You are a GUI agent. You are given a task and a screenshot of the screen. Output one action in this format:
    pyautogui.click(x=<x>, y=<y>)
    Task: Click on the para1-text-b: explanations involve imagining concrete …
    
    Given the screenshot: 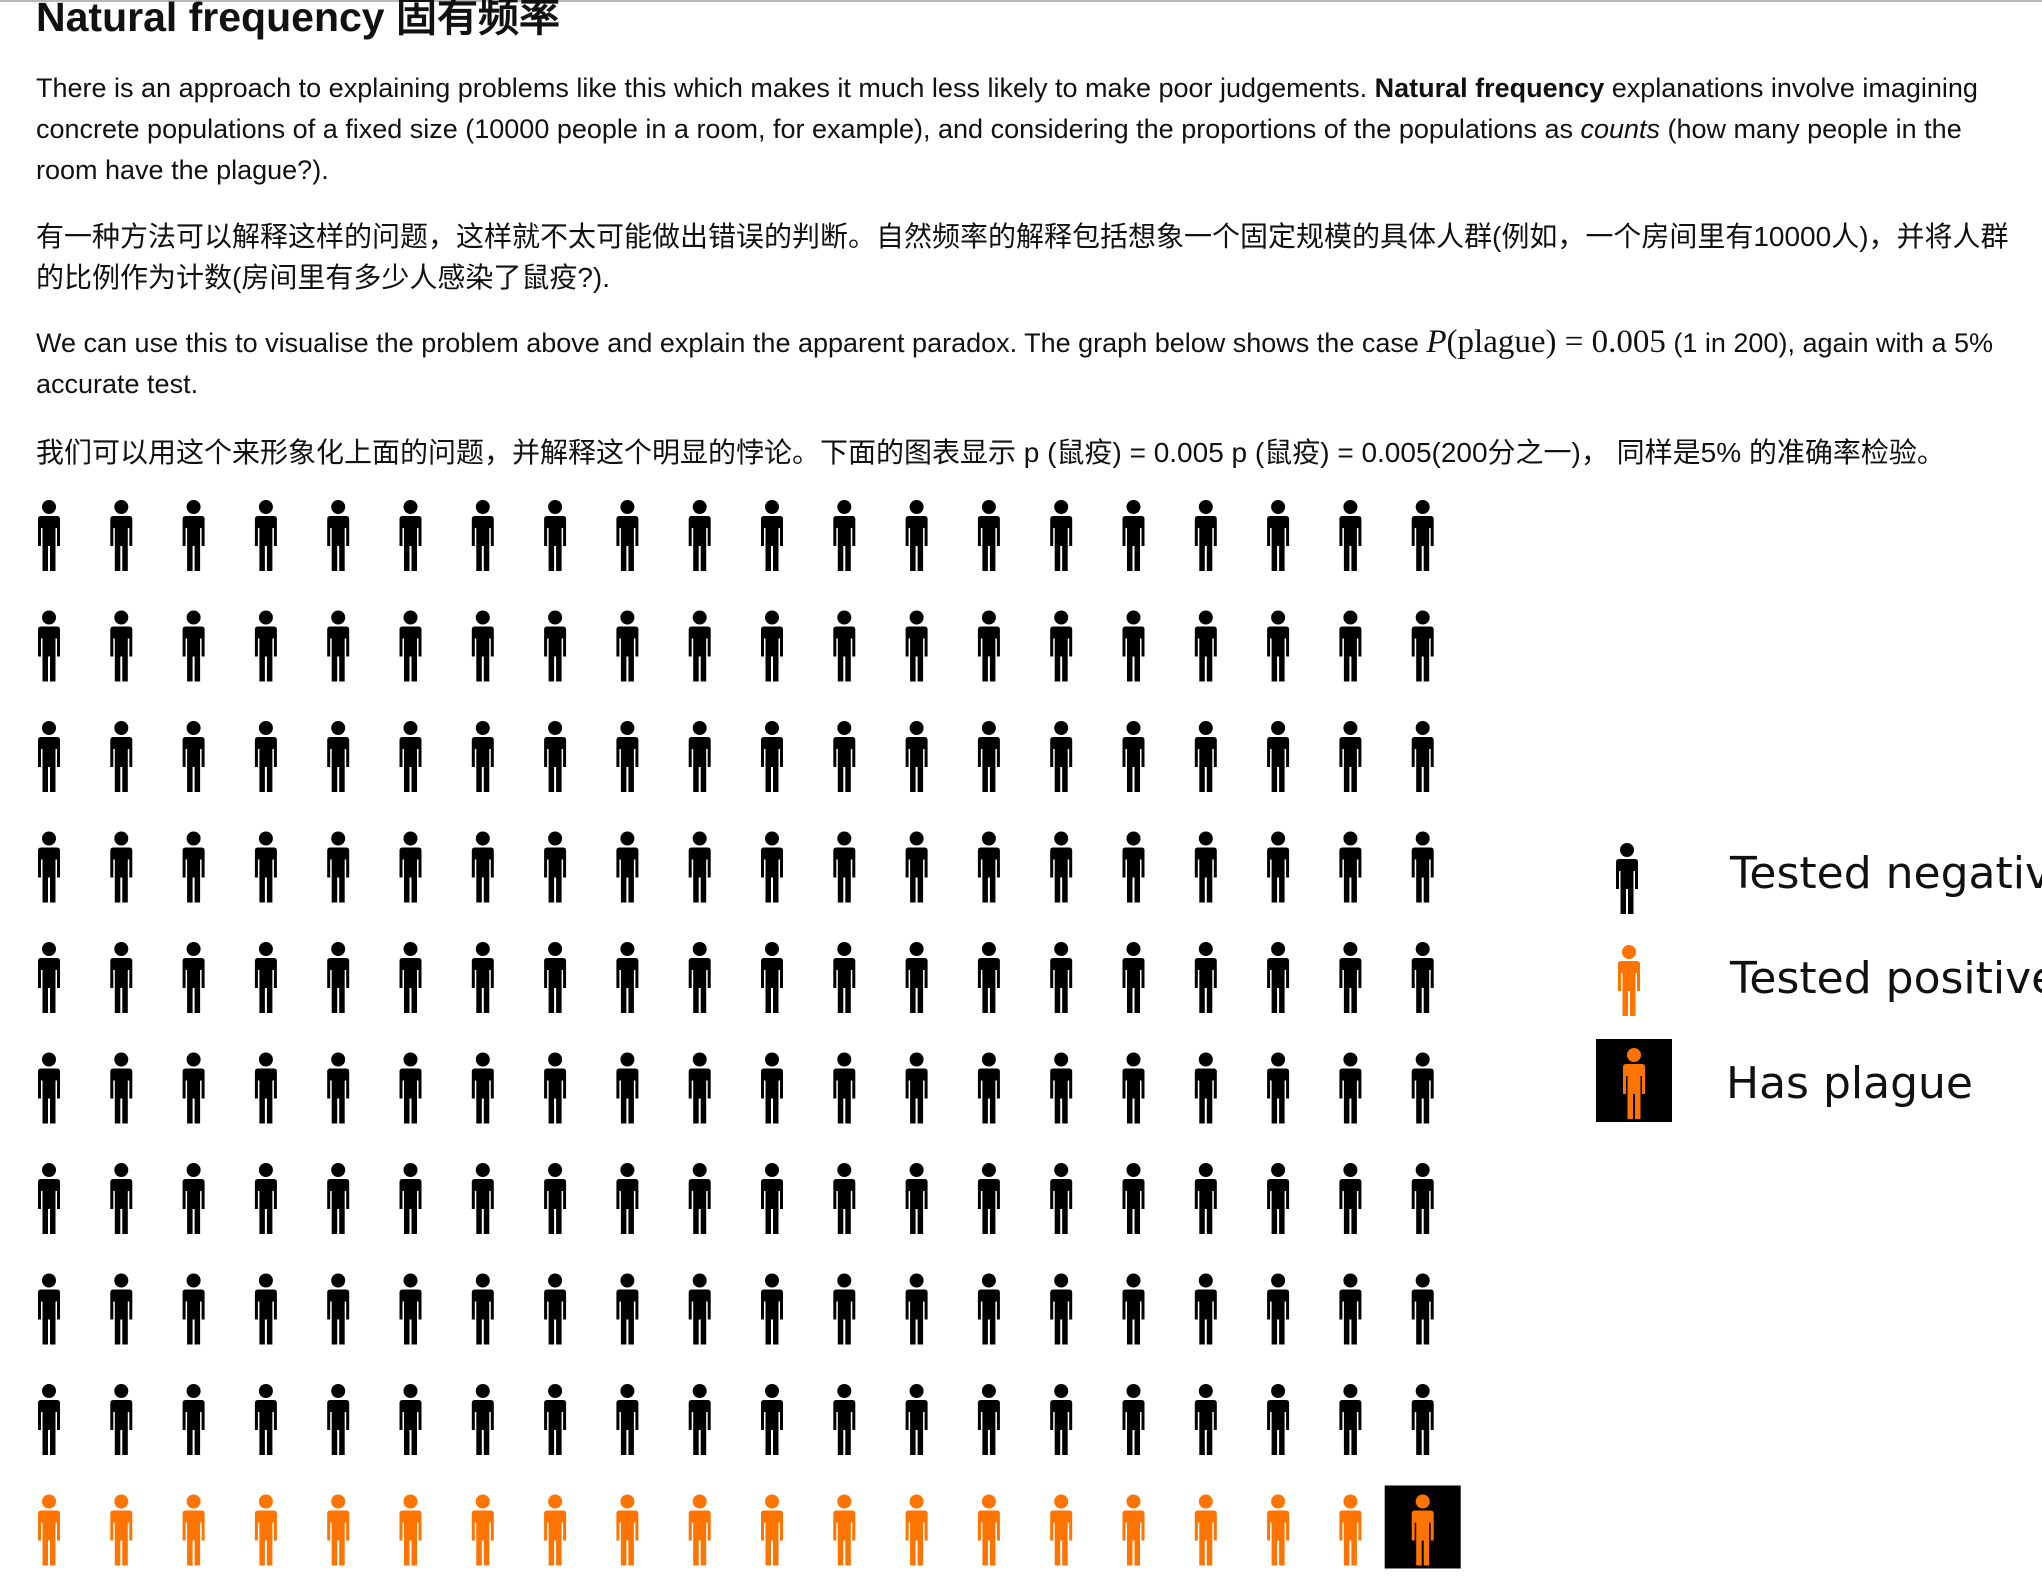 What is the action you would take?
    pyautogui.click(x=1007, y=108)
    